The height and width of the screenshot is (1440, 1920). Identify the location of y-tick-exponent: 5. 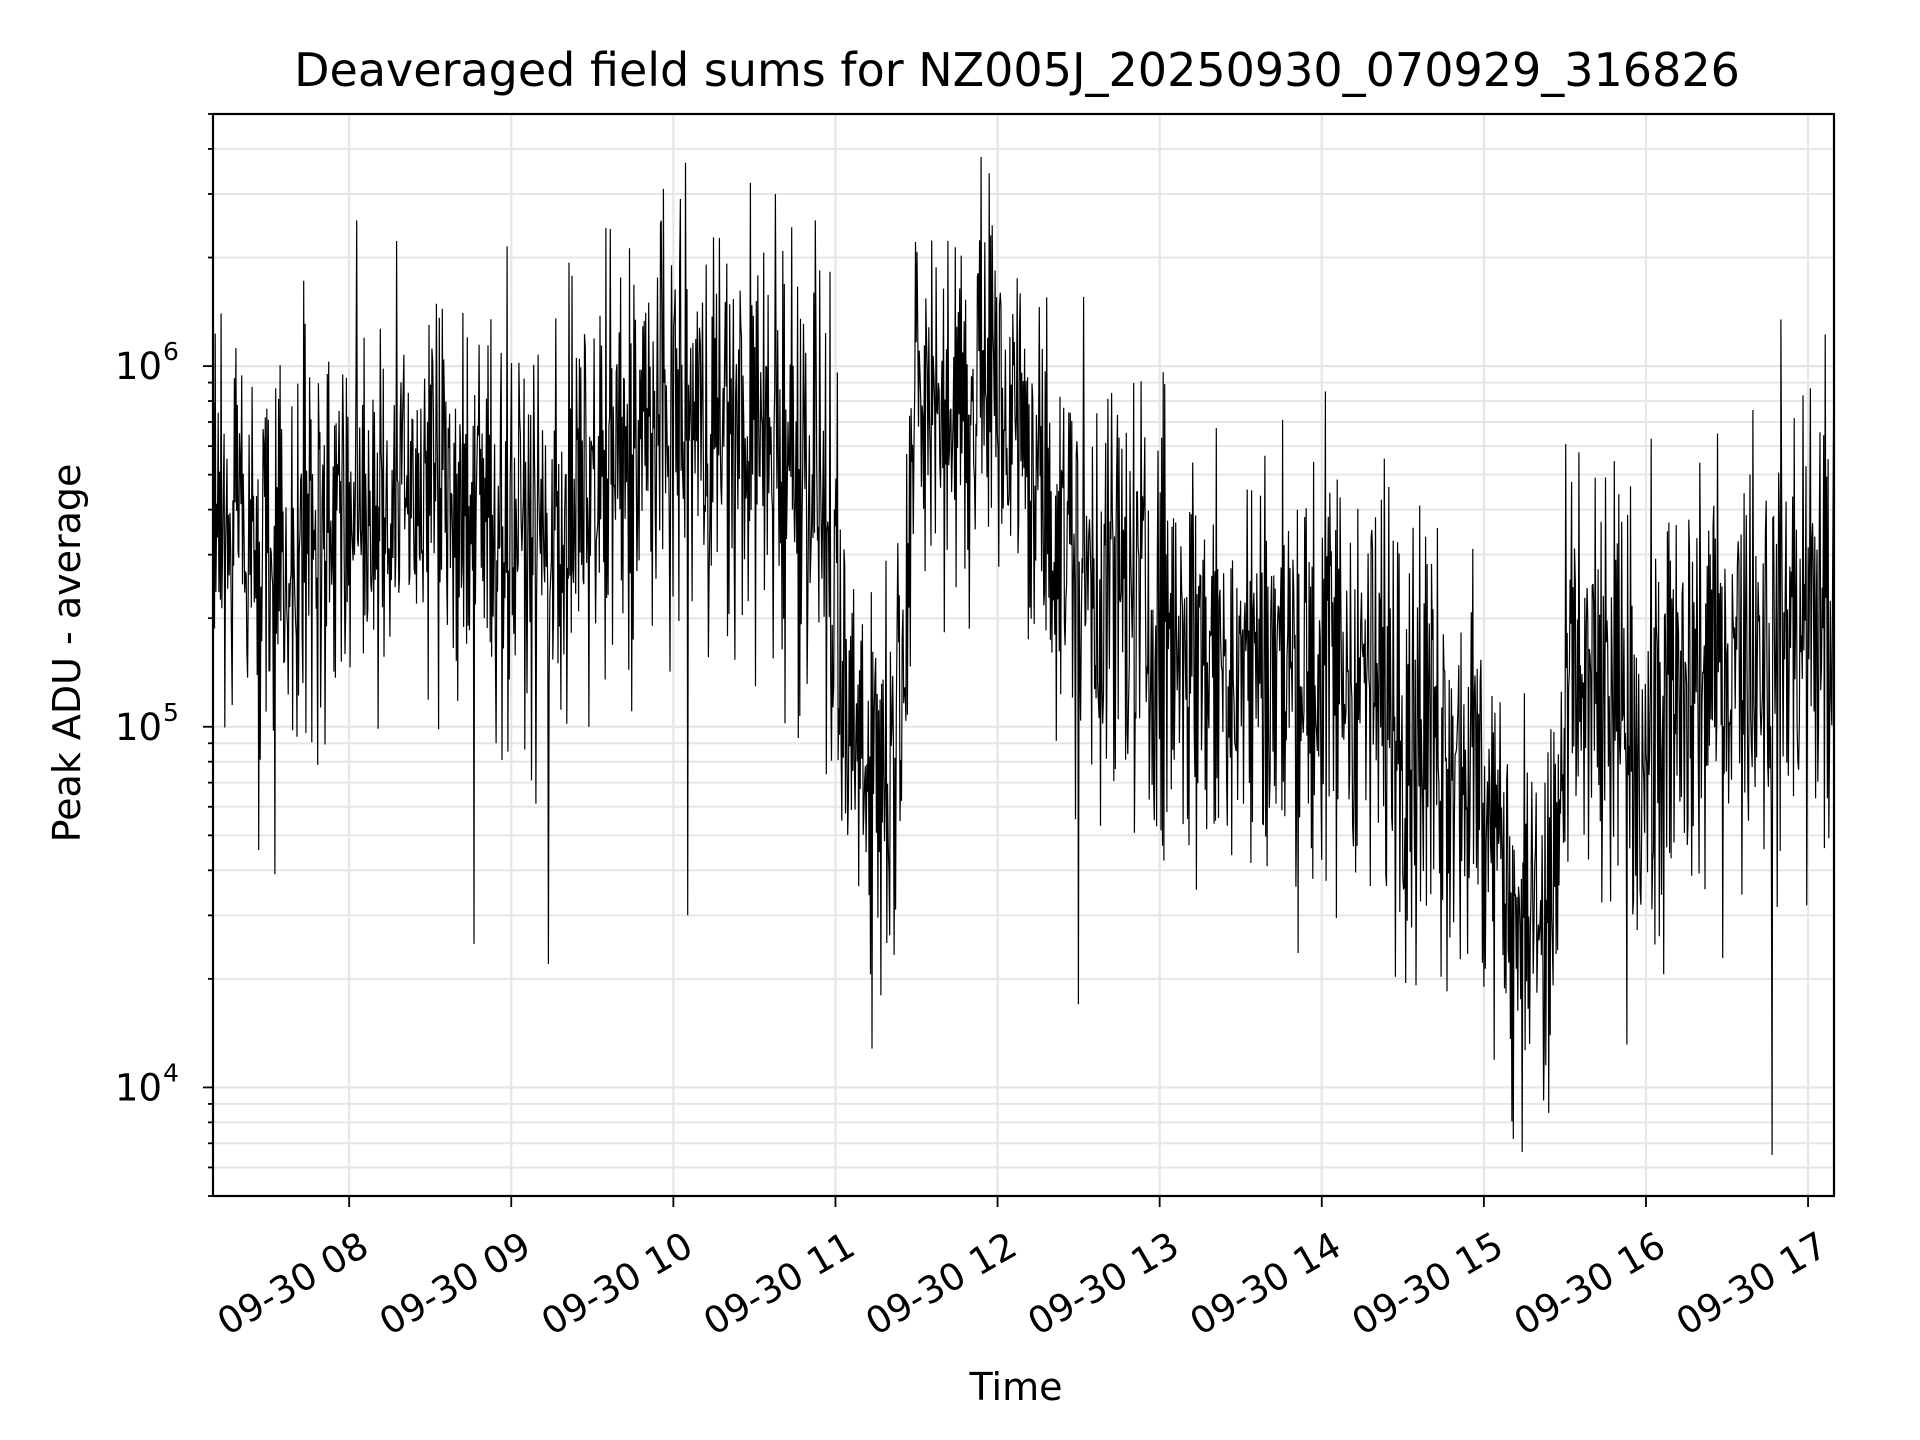
(171, 712).